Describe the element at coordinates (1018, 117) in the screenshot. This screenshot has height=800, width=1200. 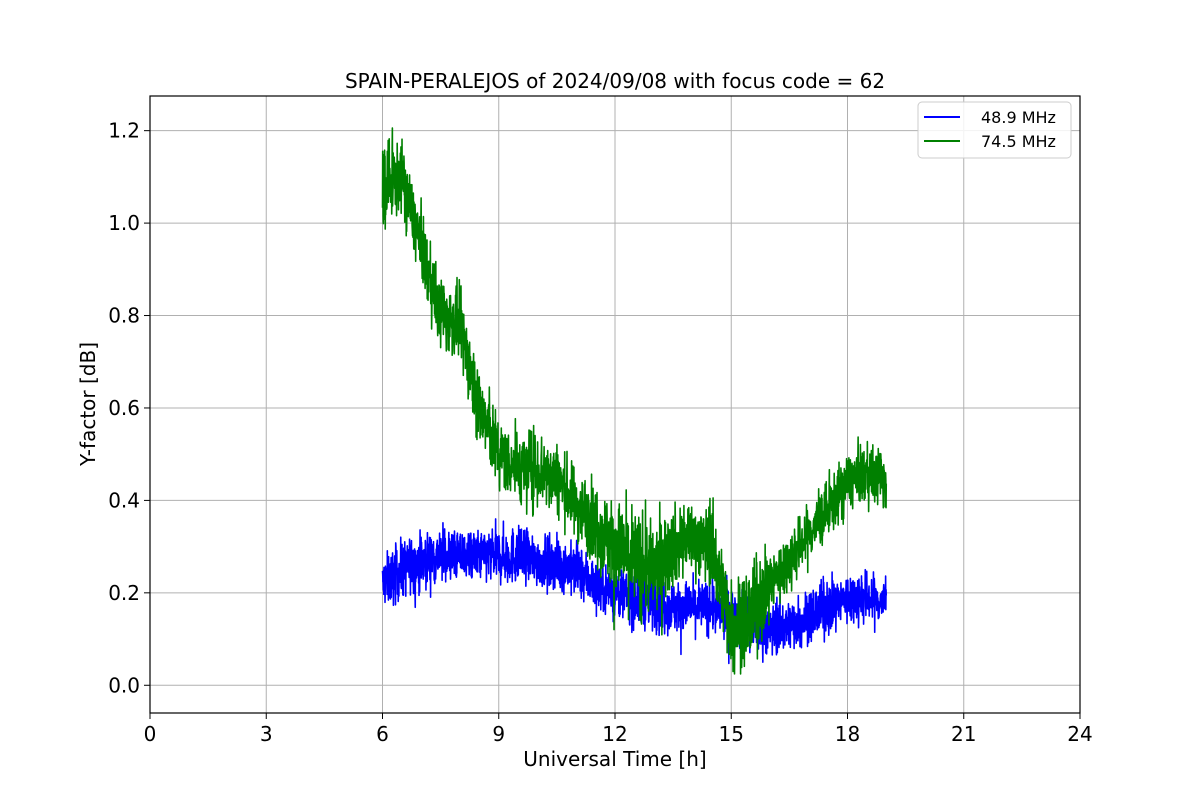
I see `legend-label-48-9-mhz: 48.9 MHz` at that location.